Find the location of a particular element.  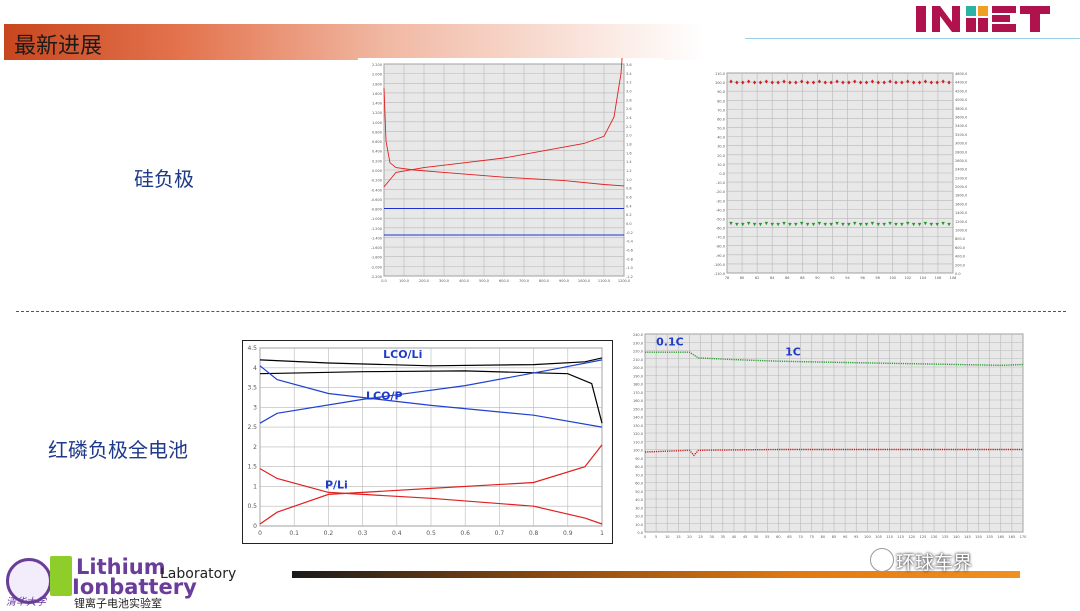

y-tick-label: 140.0 is located at coordinates (638, 418).